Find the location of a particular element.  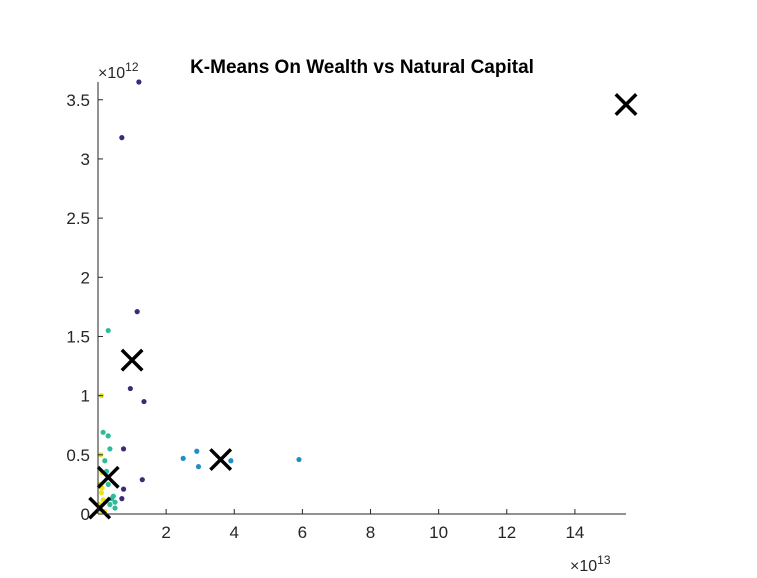

y-axis-multiplier: ×10¹² is located at coordinates (118, 71).